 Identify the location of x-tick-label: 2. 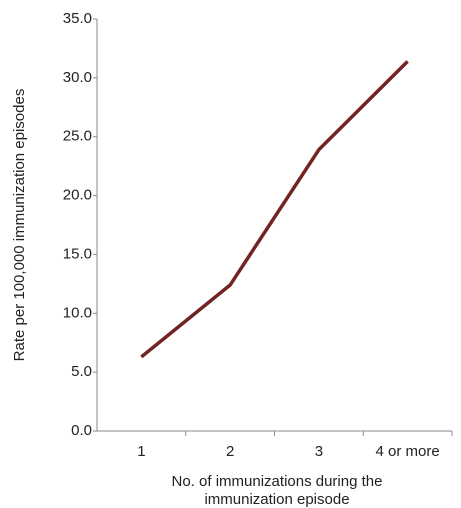
(230, 451).